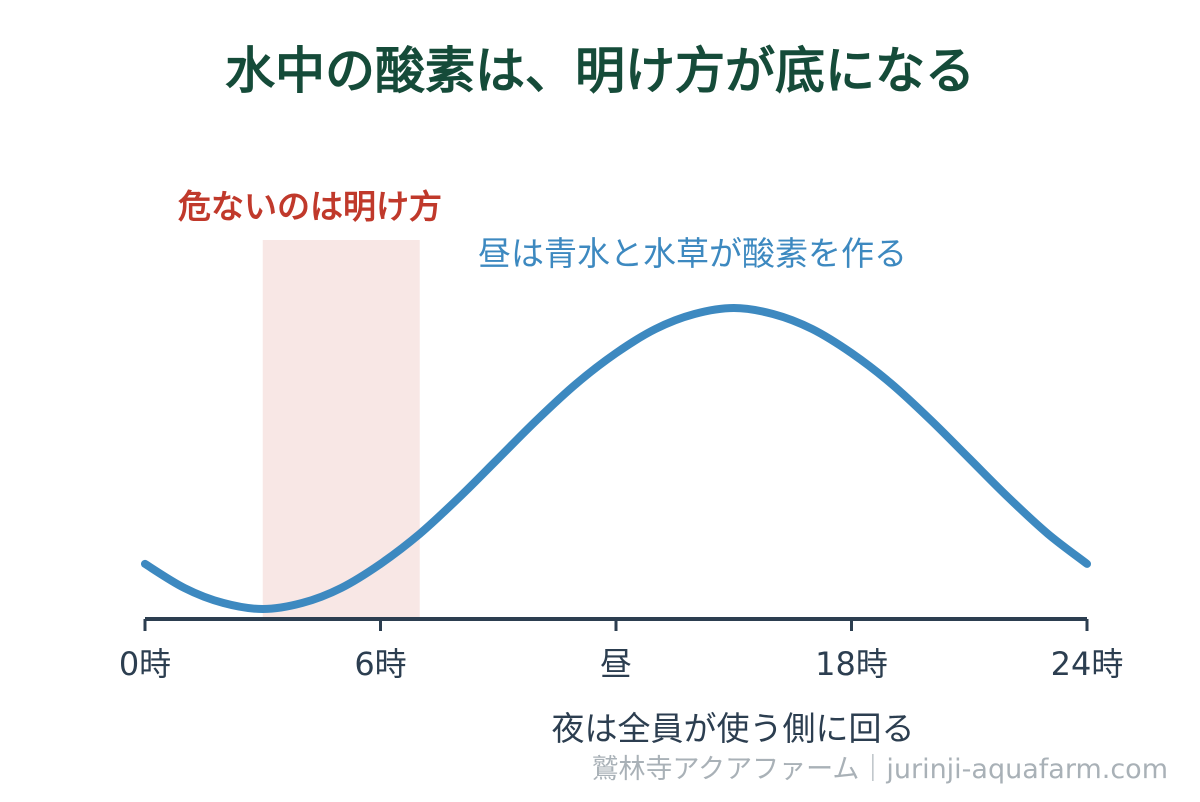  Describe the element at coordinates (851, 664) in the screenshot. I see `x-tick-label-3: 18時` at that location.